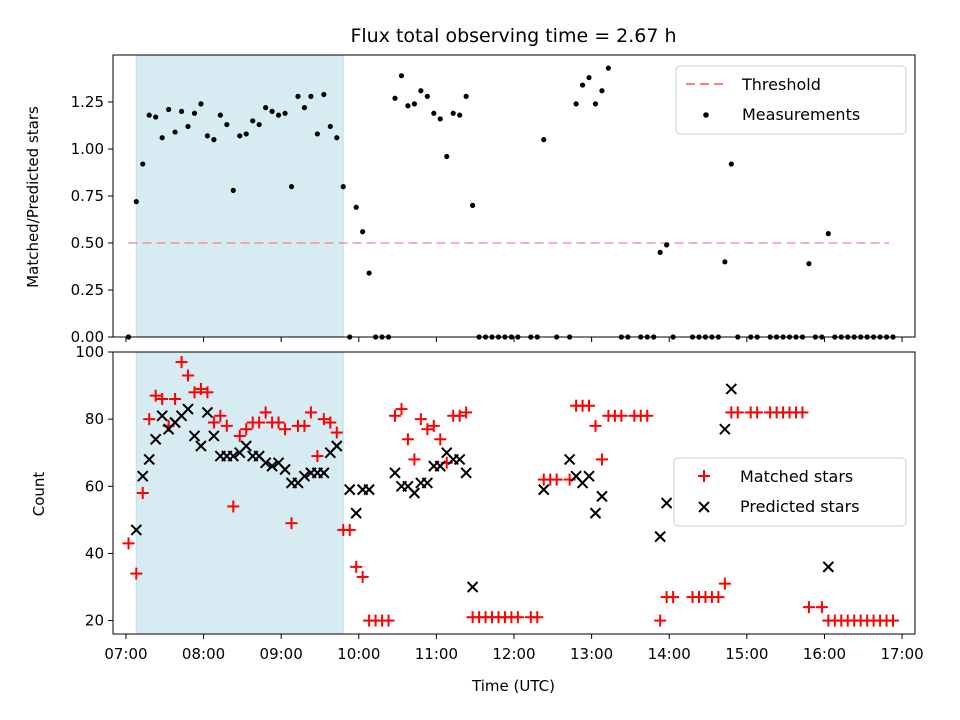 The image size is (960, 720). Describe the element at coordinates (781, 84) in the screenshot. I see `legend-threshold-label: Threshold` at that location.